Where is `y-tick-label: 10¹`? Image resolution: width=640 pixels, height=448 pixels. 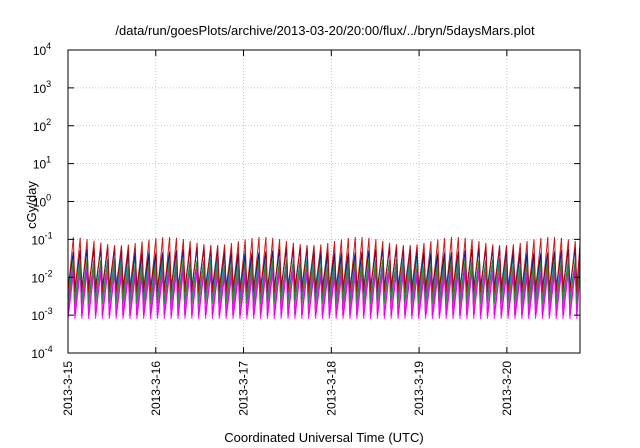
y-tick-label: 10¹ is located at coordinates (42, 163).